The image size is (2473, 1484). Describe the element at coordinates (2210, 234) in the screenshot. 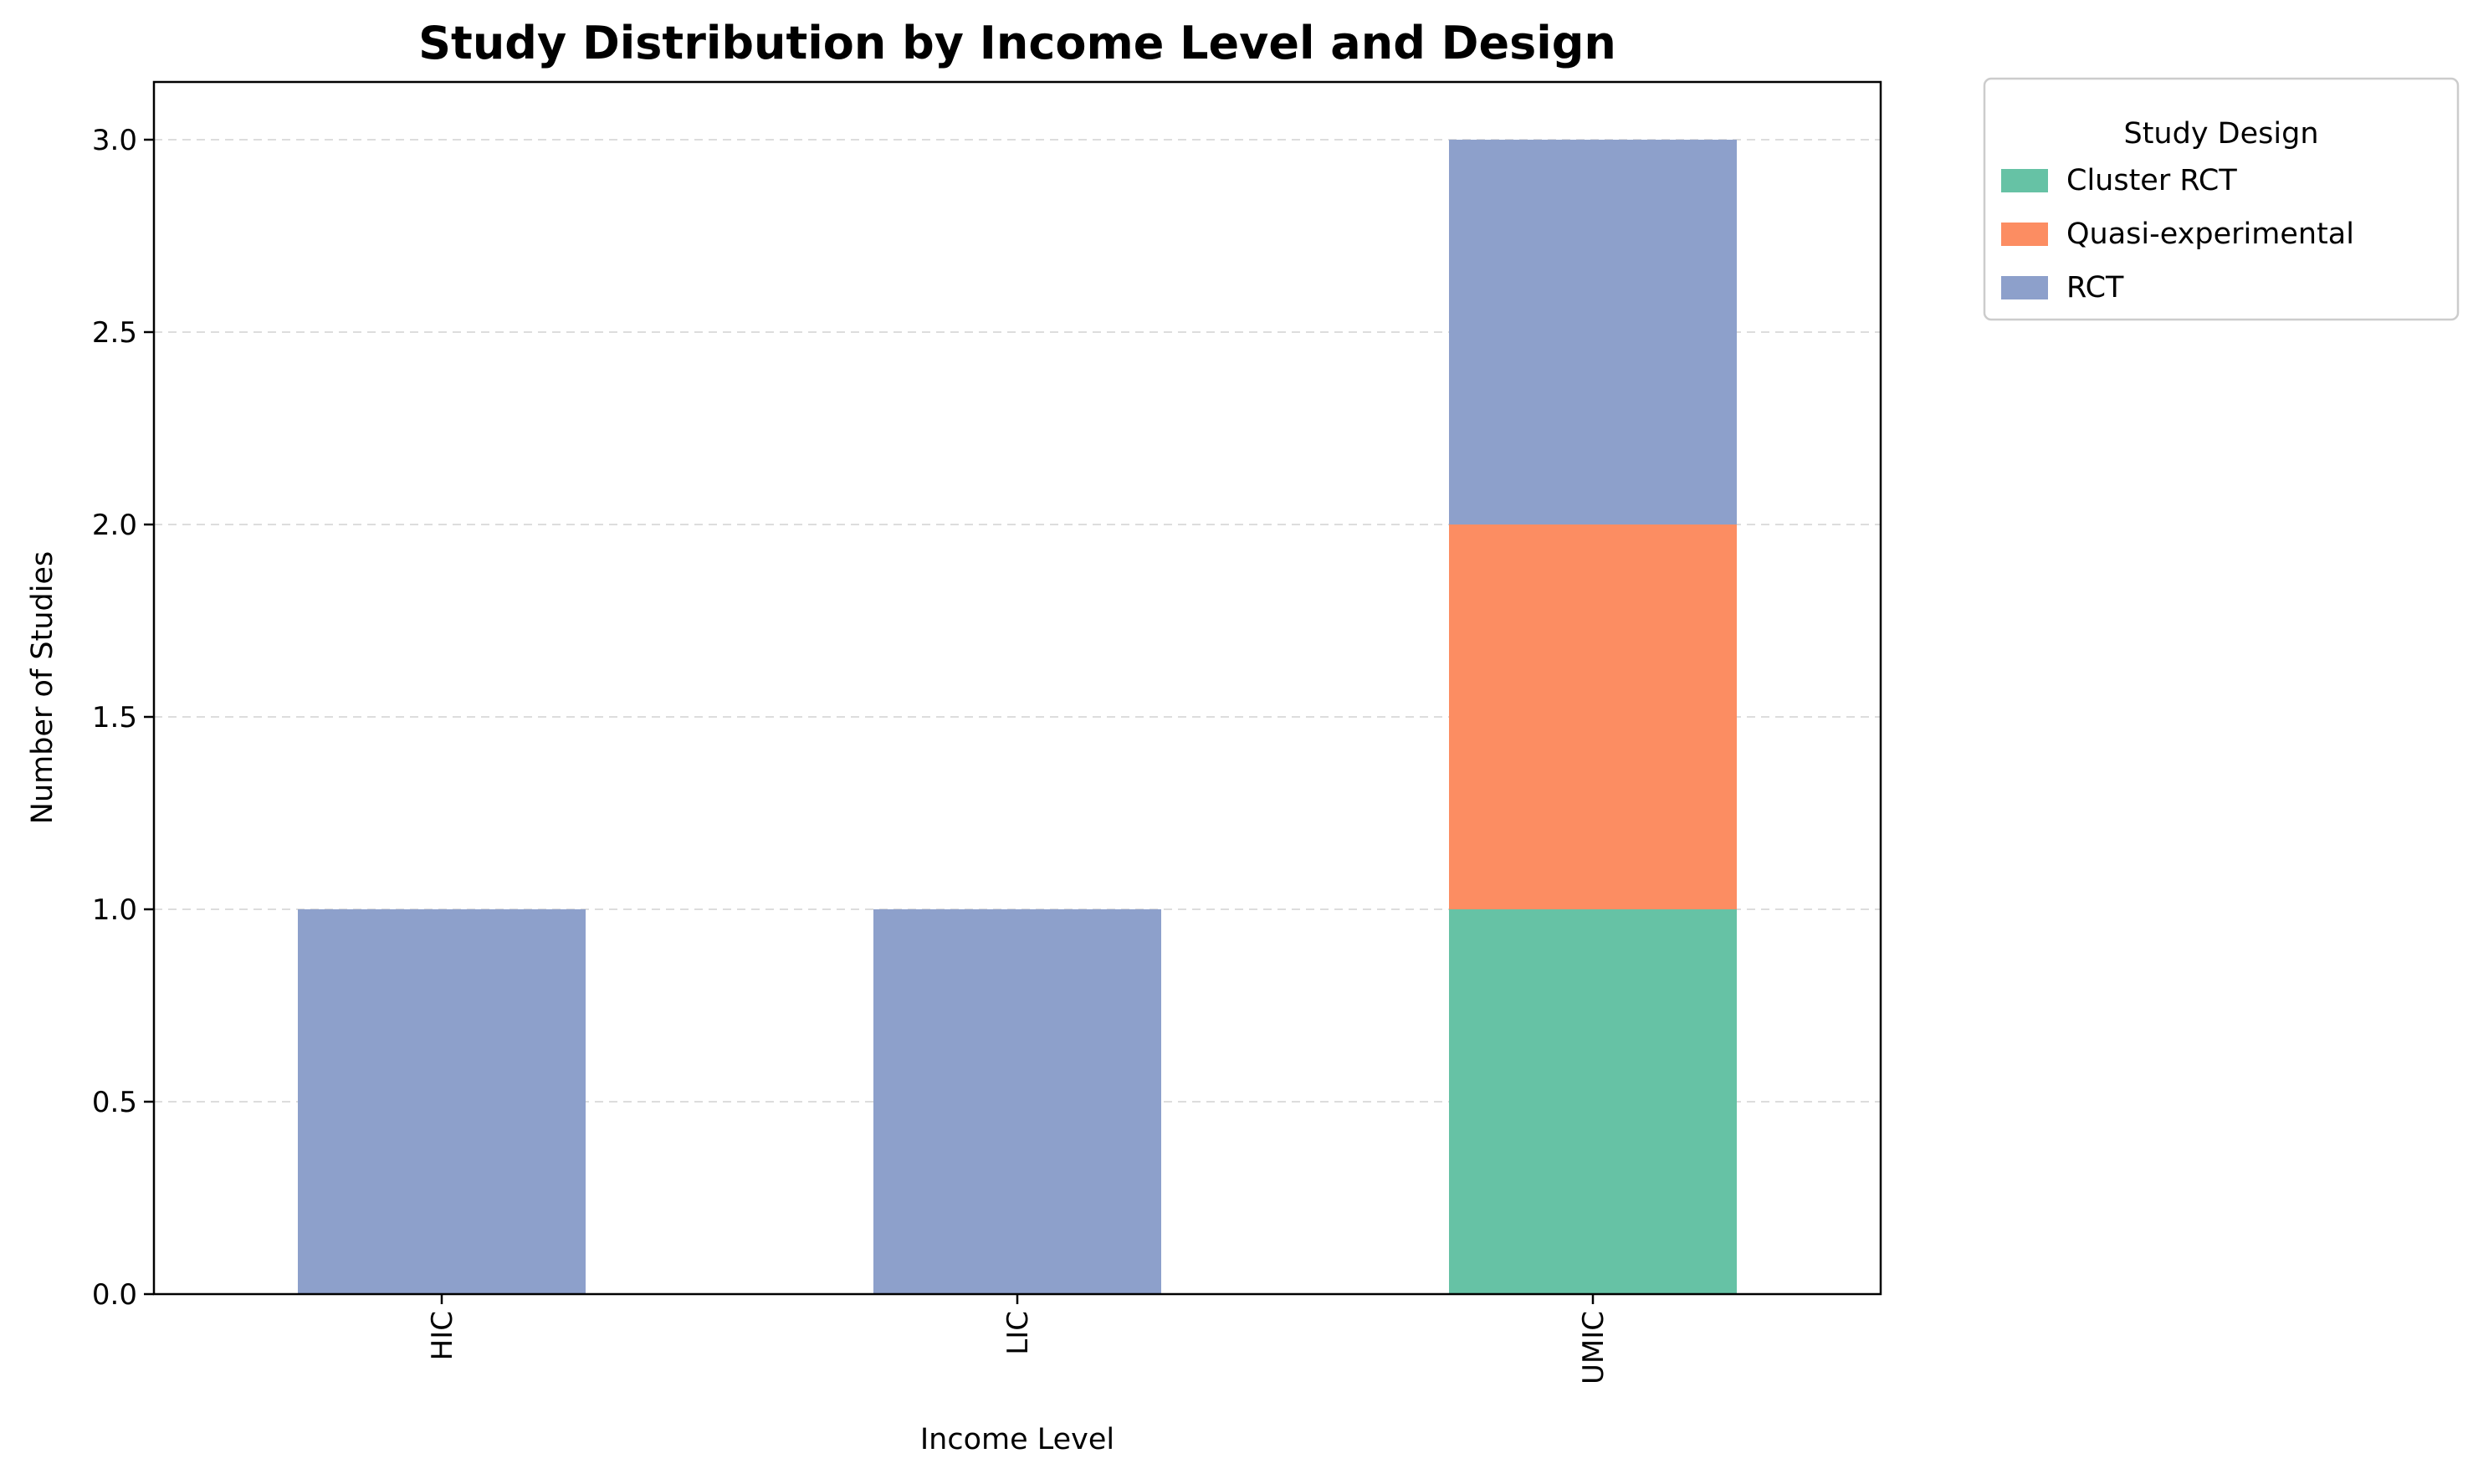

I see `legend-entry-label: Quasi-experimental` at that location.